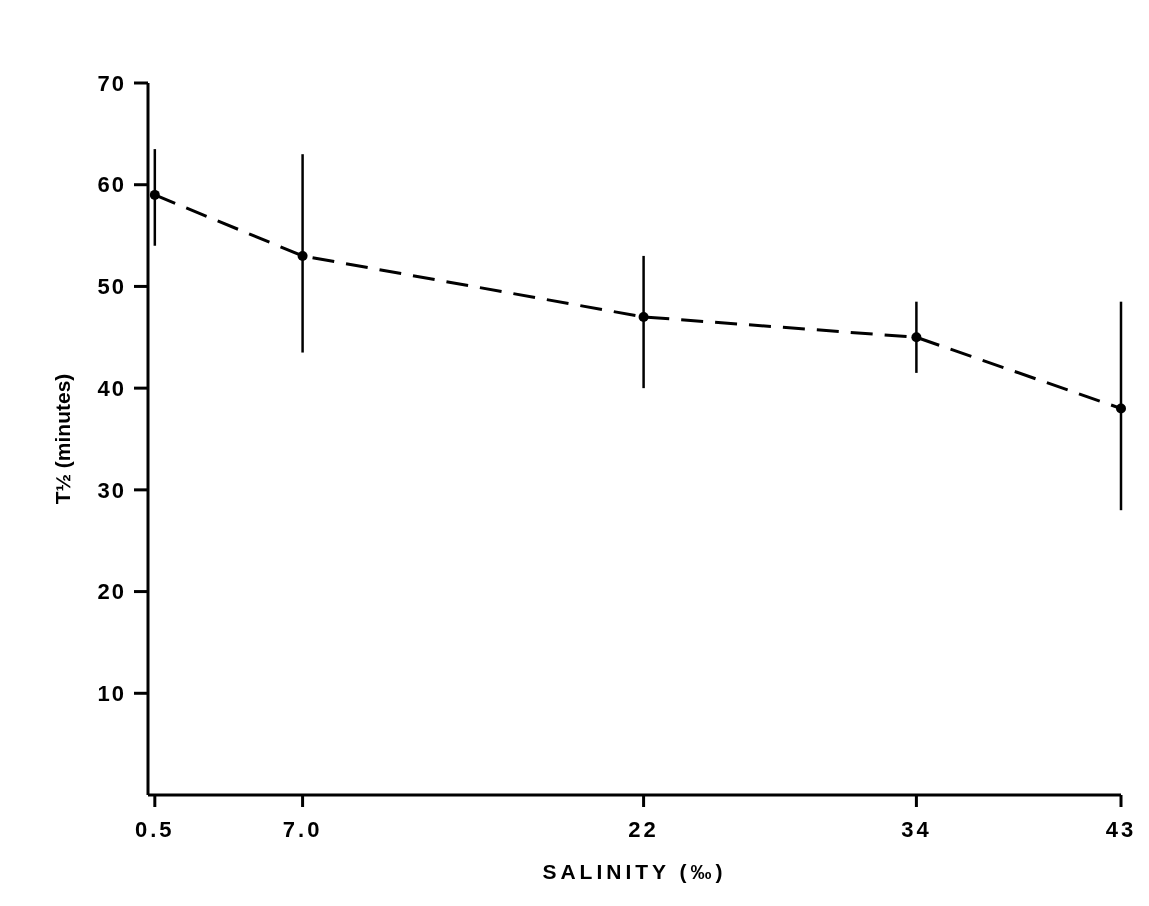 The image size is (1149, 906). I want to click on y-tick-label: 40, so click(111, 388).